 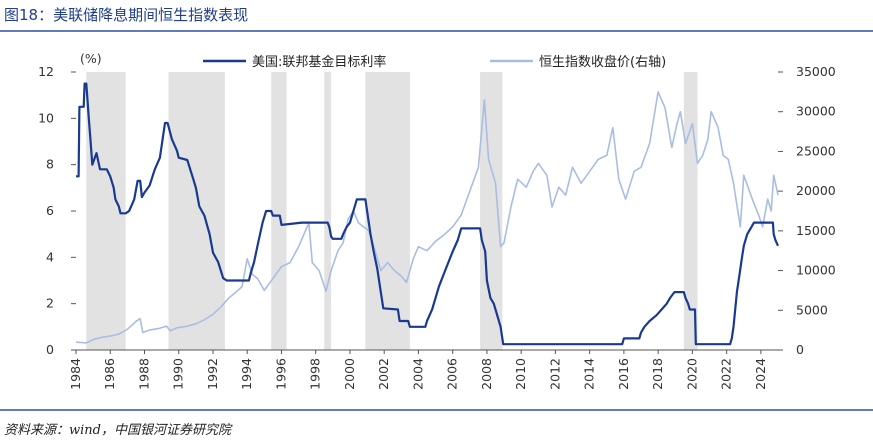 What do you see at coordinates (812, 309) in the screenshot?
I see `y-right-tick-label: 5000` at bounding box center [812, 309].